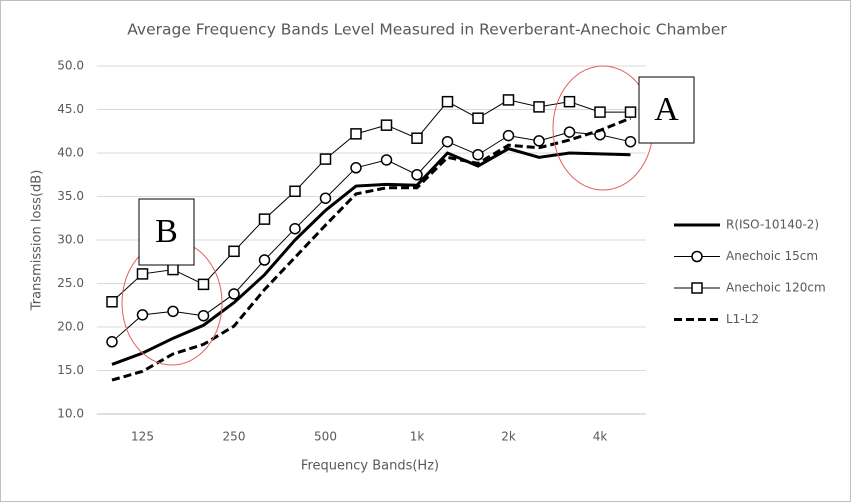  I want to click on y-tick-label: 50.0, so click(70, 66).